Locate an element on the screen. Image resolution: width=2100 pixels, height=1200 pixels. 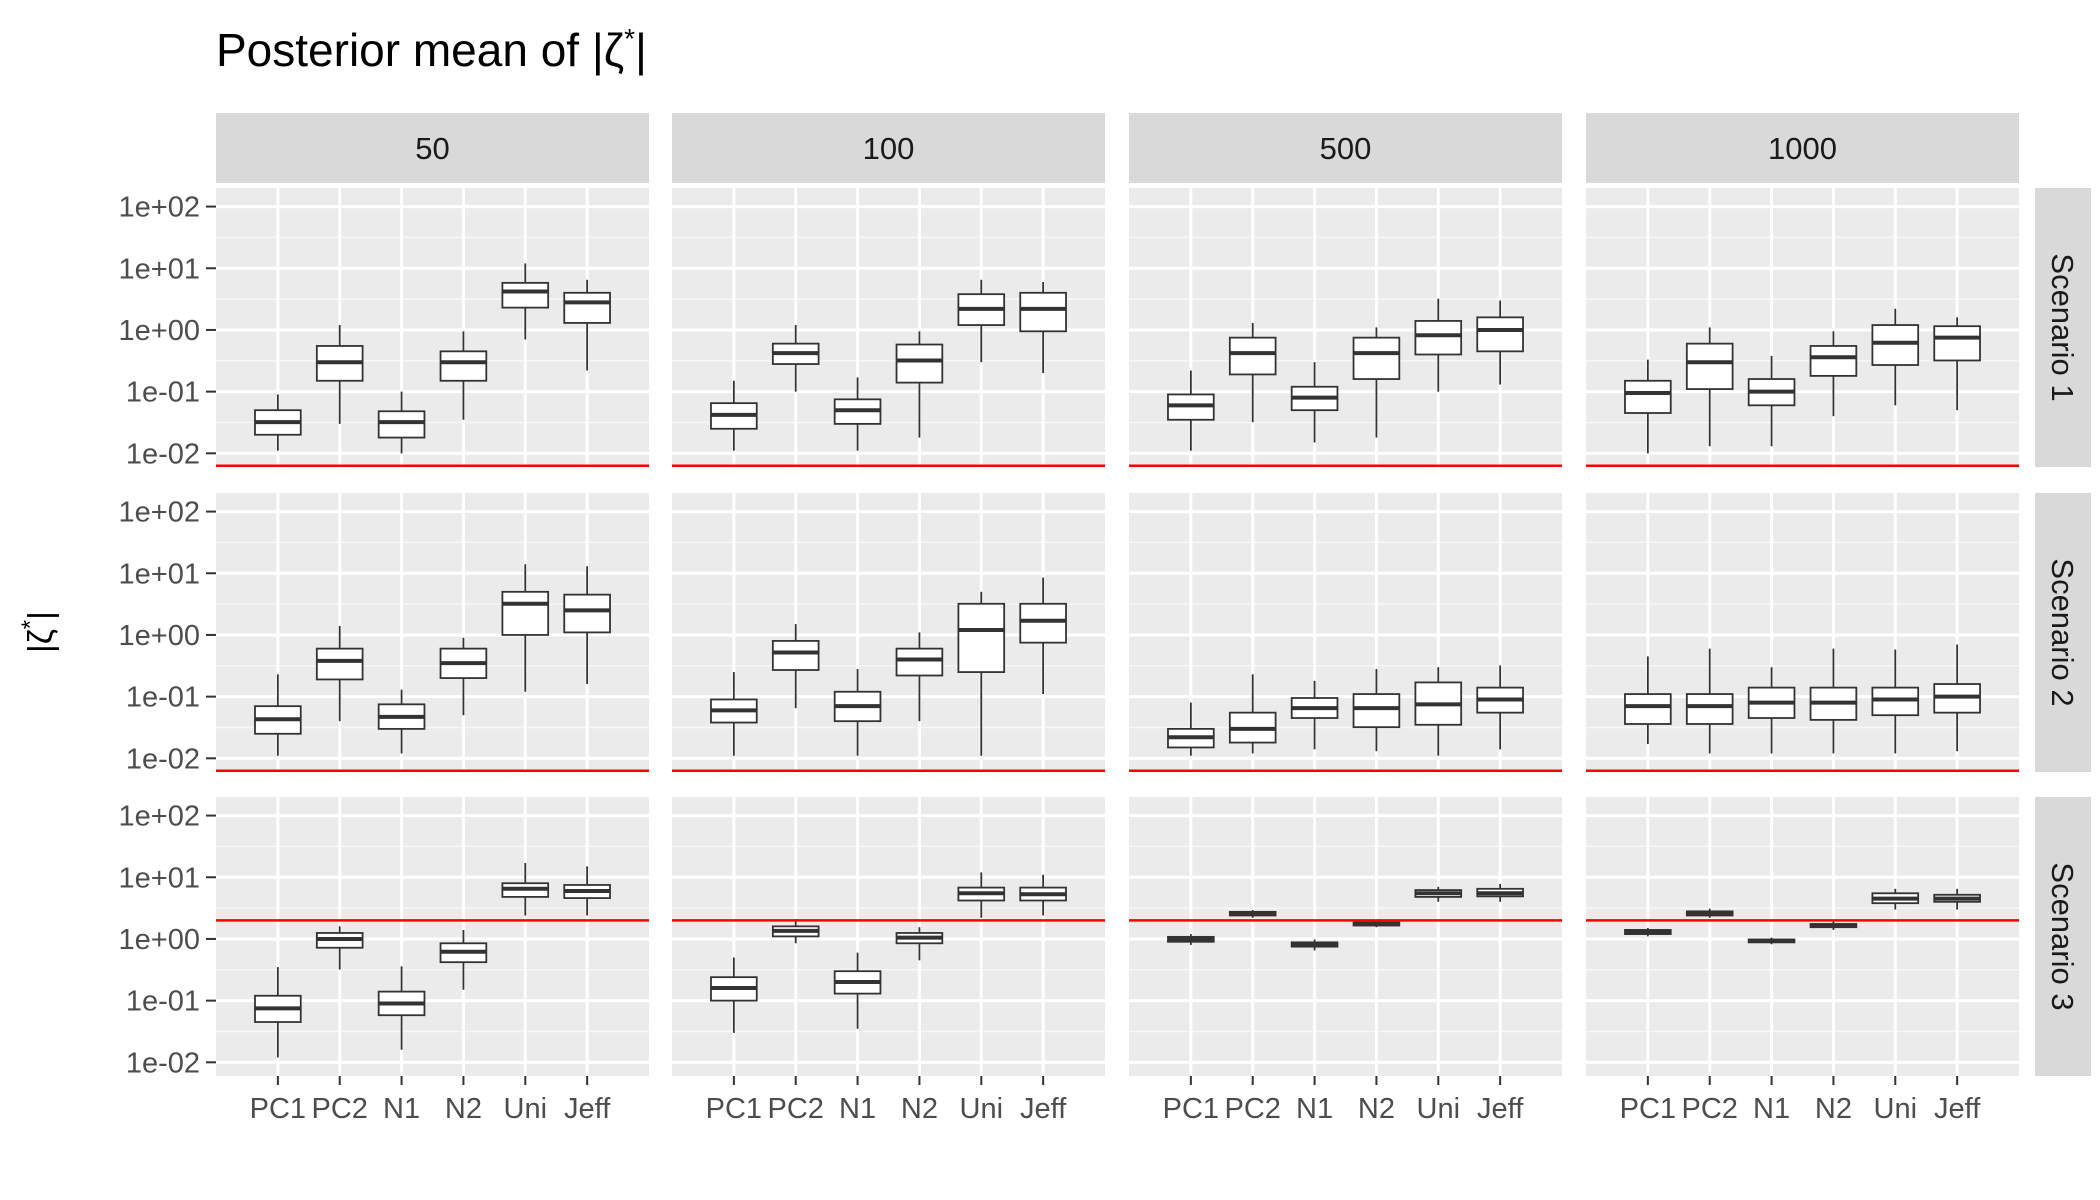
y-tick-label: 1e+02 is located at coordinates (159, 513).